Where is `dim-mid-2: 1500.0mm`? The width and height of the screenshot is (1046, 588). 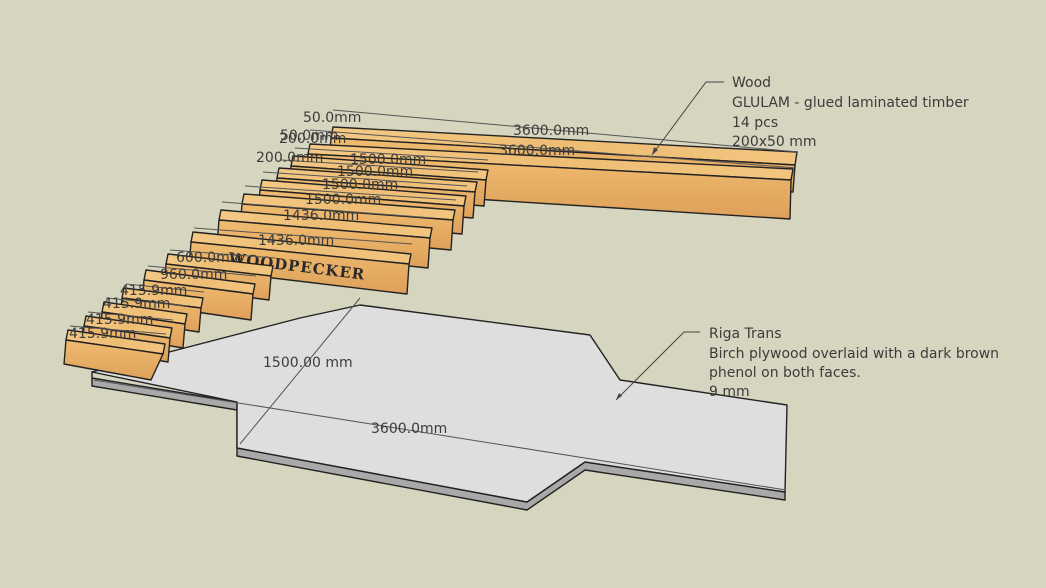 dim-mid-2: 1500.0mm is located at coordinates (375, 172).